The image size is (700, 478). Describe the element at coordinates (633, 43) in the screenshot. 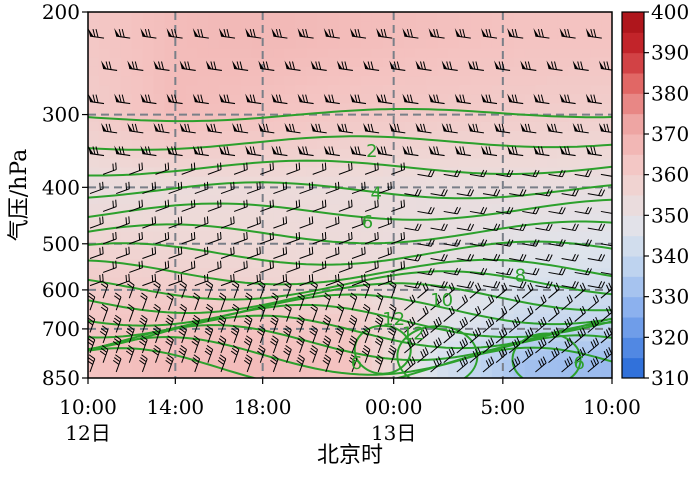

I see `colorbar-segment` at that location.